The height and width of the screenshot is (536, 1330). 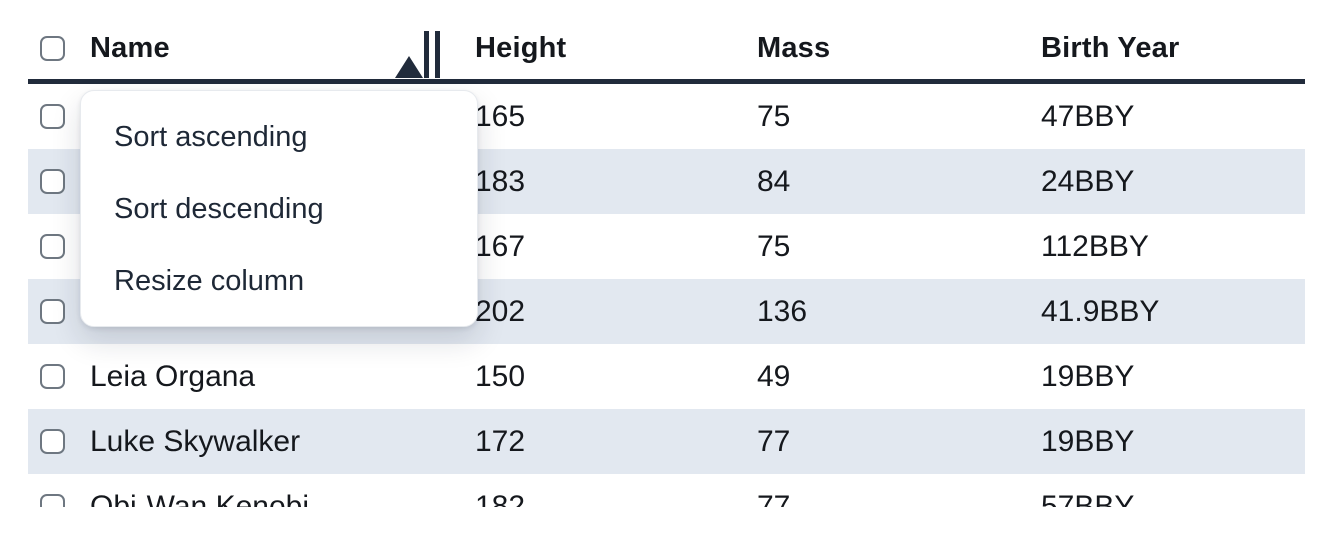 I want to click on column-header-mass-label: Mass, so click(x=794, y=48).